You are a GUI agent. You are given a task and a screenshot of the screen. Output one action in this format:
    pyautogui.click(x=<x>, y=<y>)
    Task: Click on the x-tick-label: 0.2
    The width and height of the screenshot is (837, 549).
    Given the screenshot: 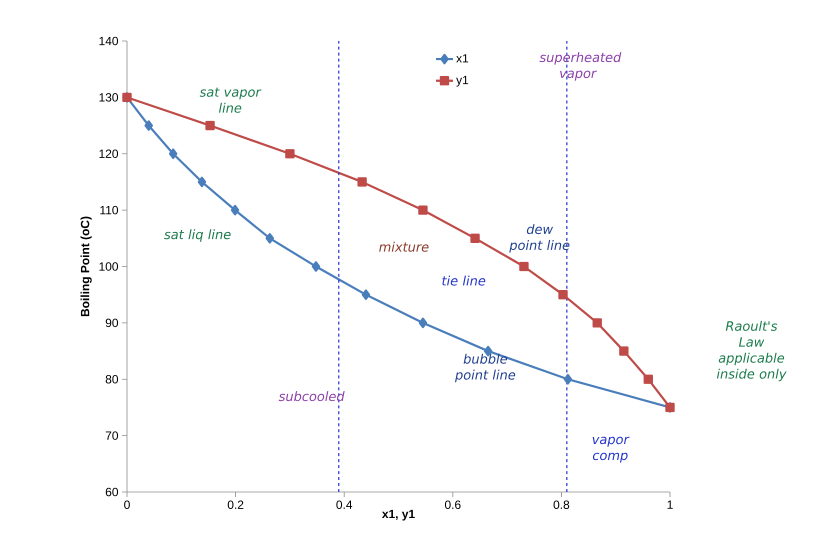 What is the action you would take?
    pyautogui.click(x=236, y=504)
    